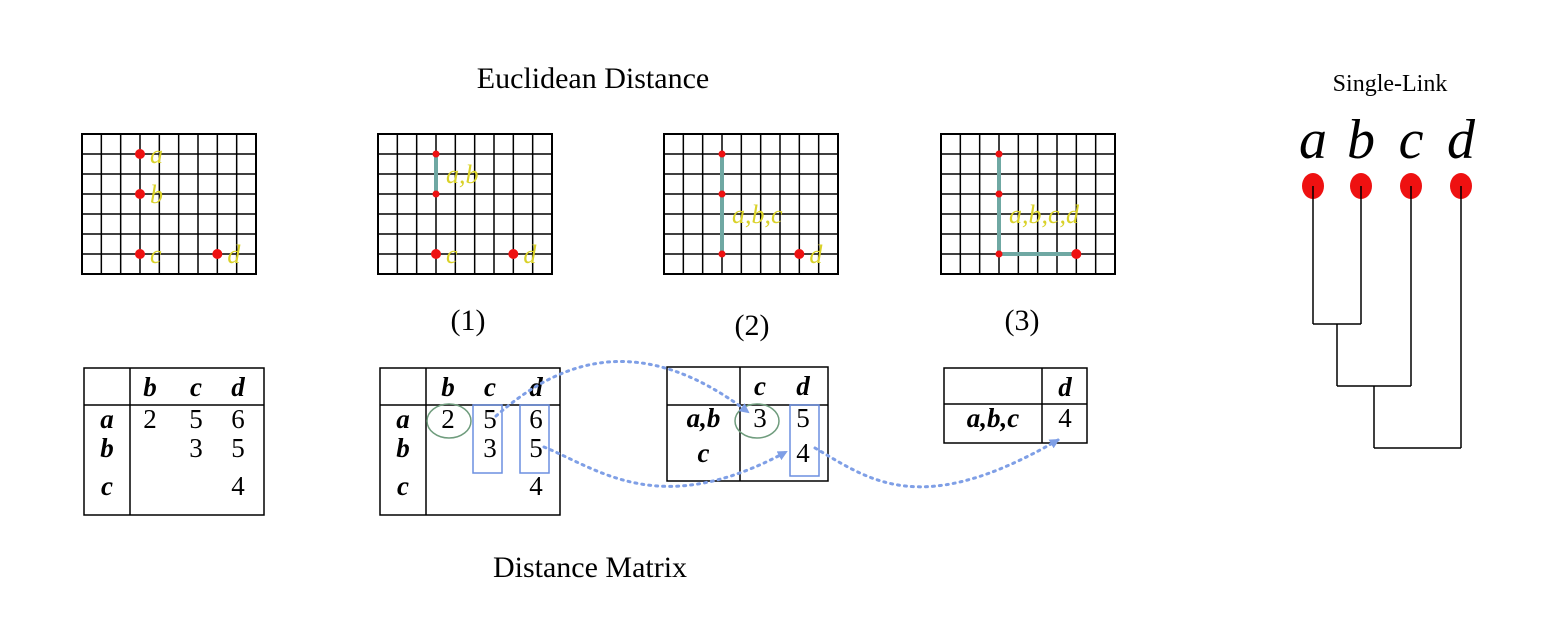 This screenshot has width=1544, height=635. Describe the element at coordinates (1022, 320) in the screenshot. I see `step-label-3: (3)` at that location.